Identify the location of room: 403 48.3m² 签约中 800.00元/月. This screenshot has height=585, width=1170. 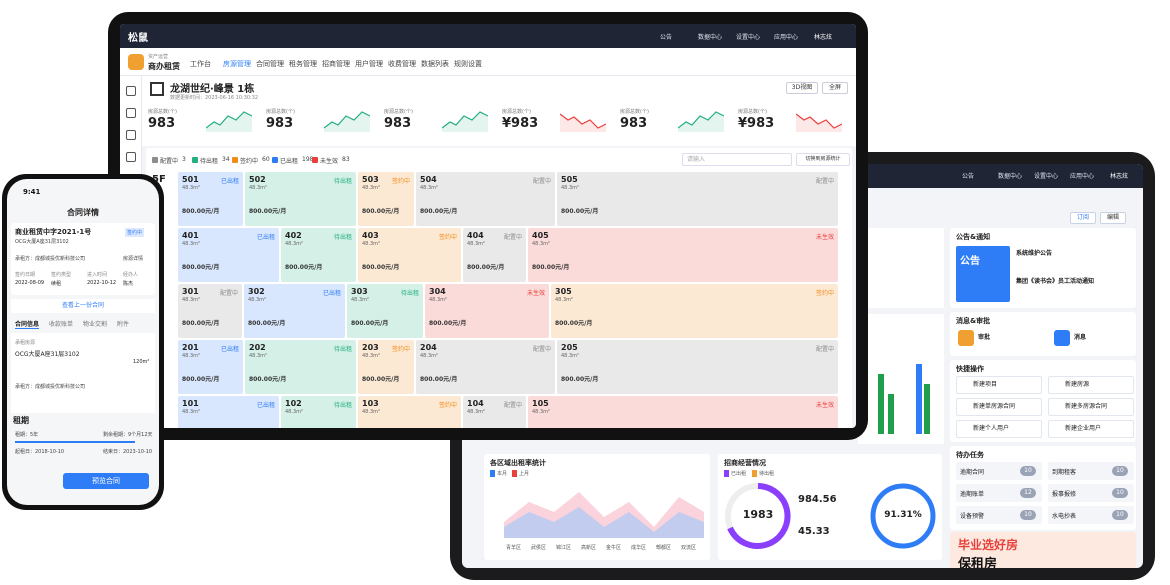
(409, 255).